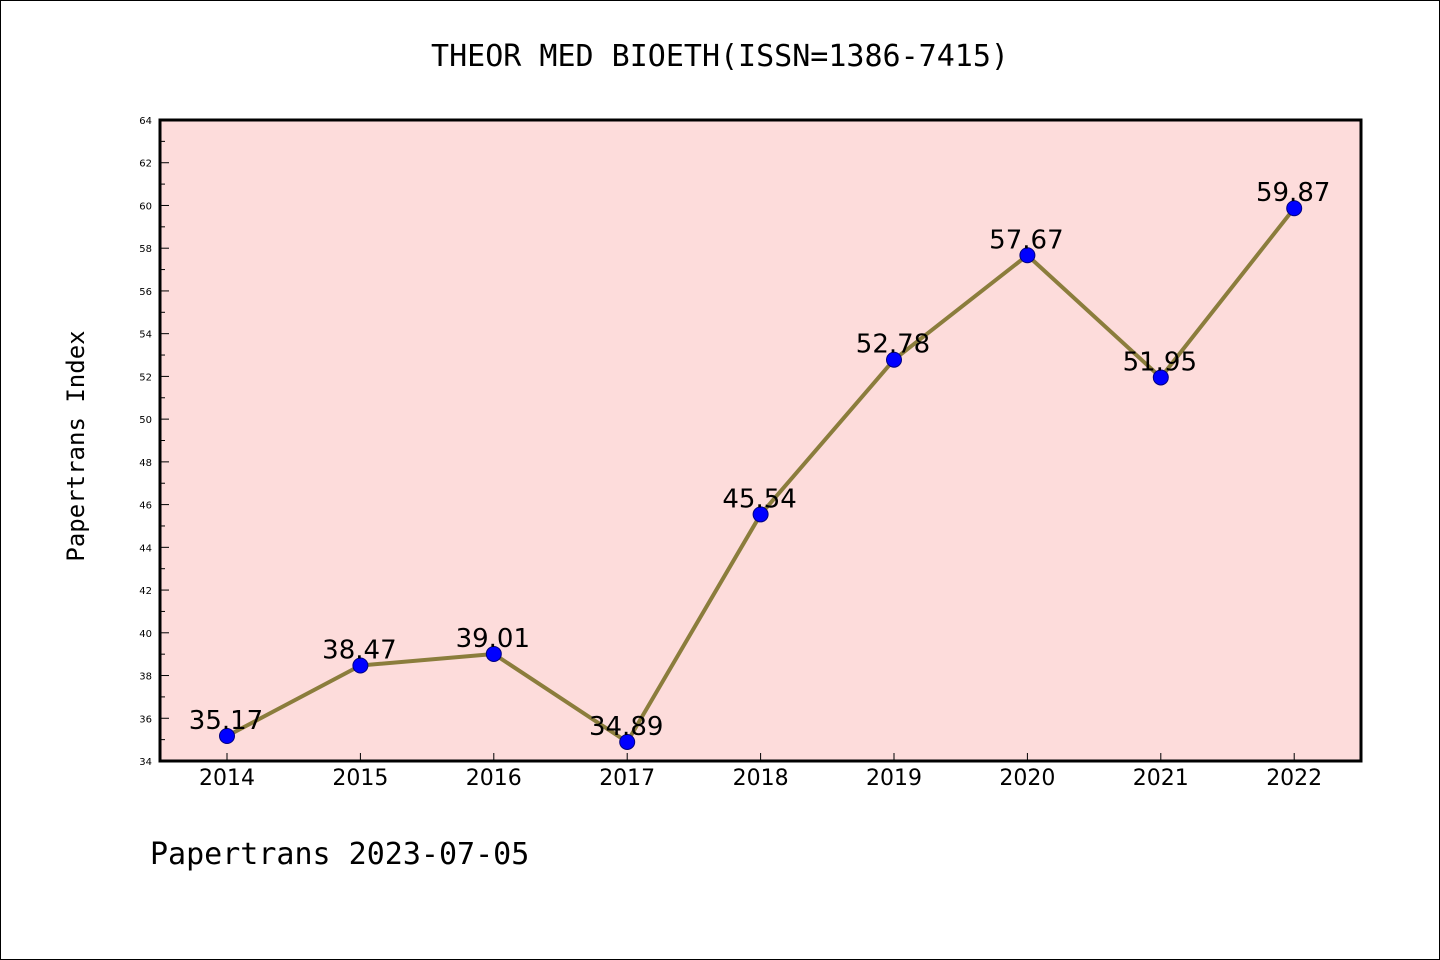 The height and width of the screenshot is (960, 1440). What do you see at coordinates (493, 639) in the screenshot?
I see `data-label: 39.01` at bounding box center [493, 639].